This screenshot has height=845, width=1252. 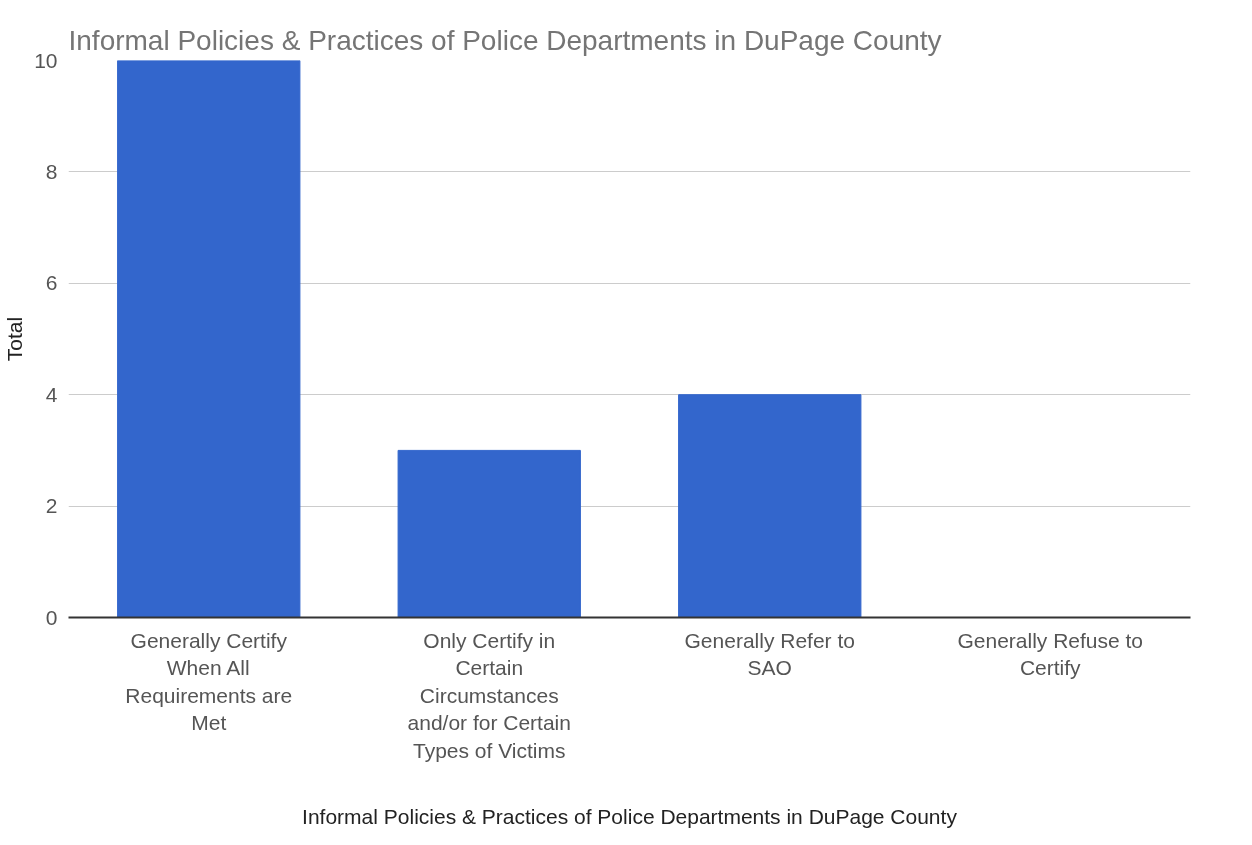 I want to click on y-tick-label: 0, so click(x=51, y=617).